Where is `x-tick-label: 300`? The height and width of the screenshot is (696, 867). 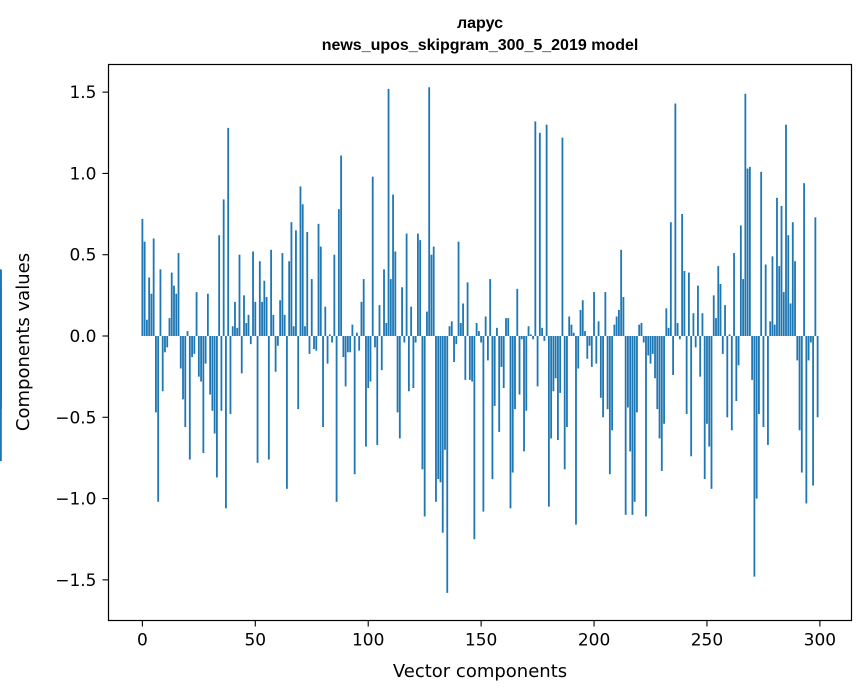 x-tick-label: 300 is located at coordinates (820, 641).